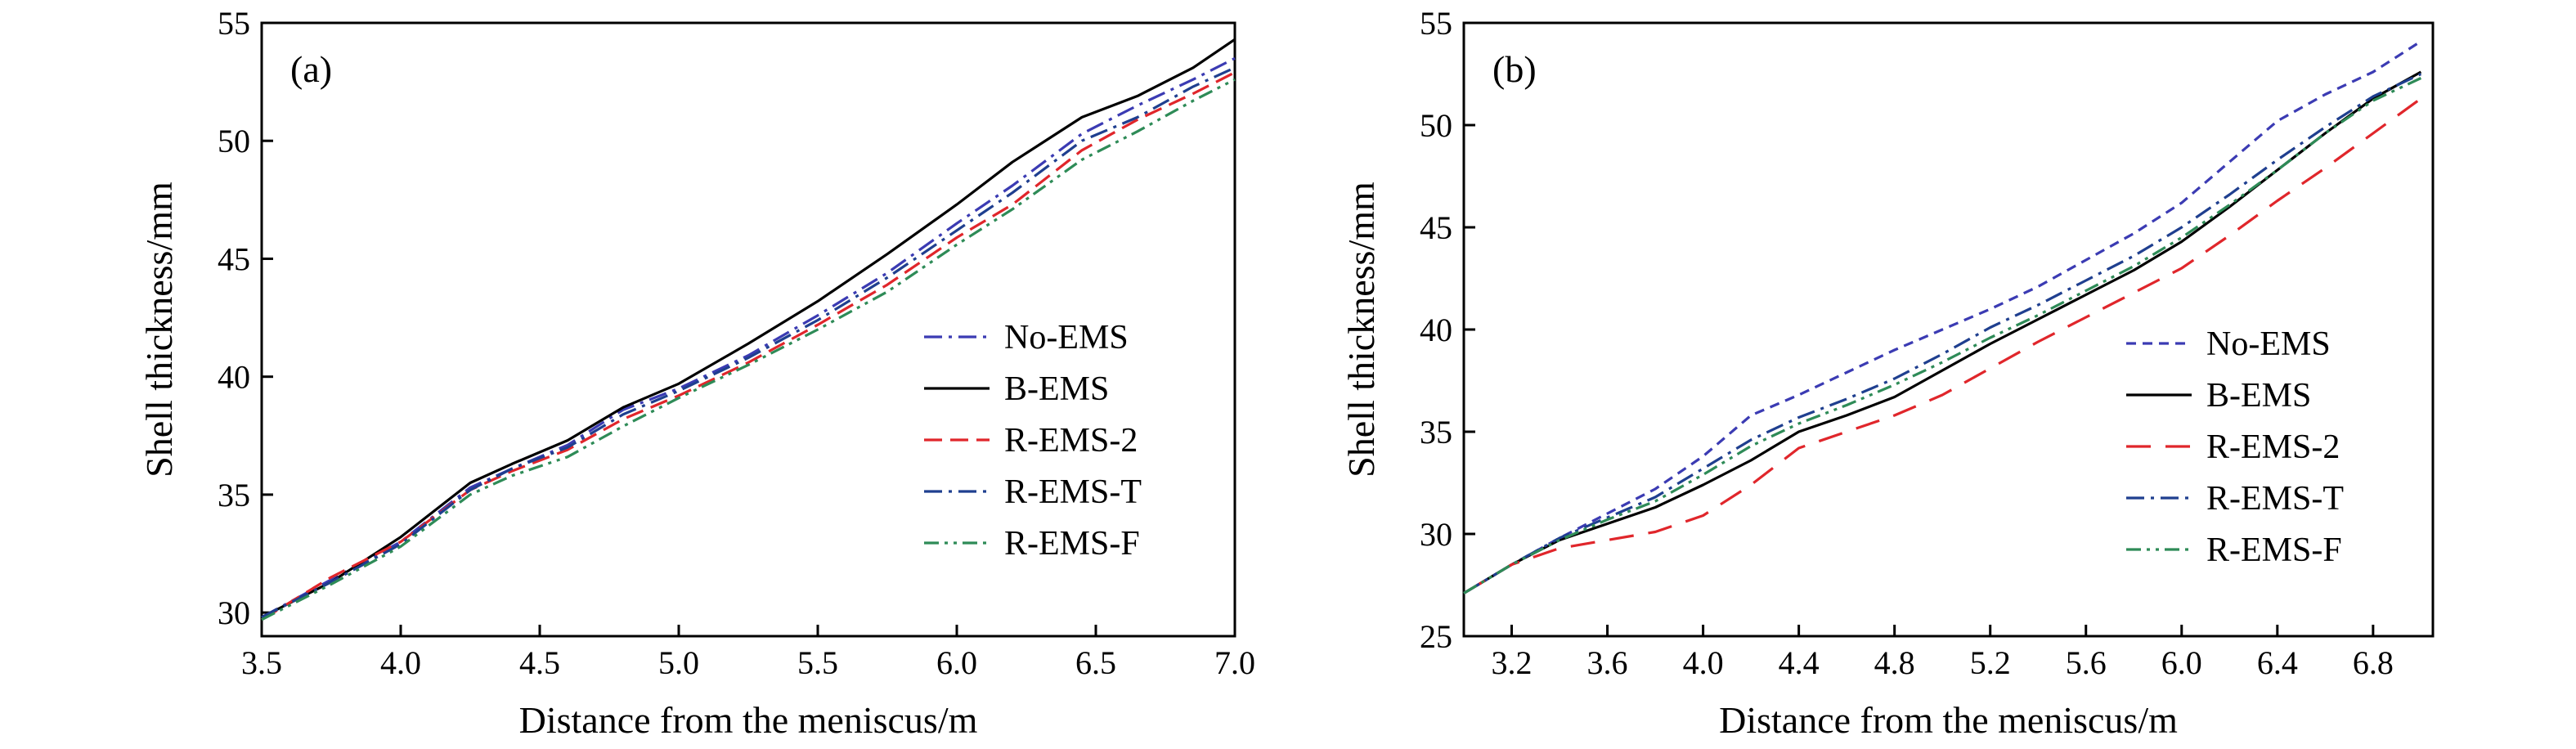  What do you see at coordinates (817, 662) in the screenshot?
I see `x-tick-label: 5.5` at bounding box center [817, 662].